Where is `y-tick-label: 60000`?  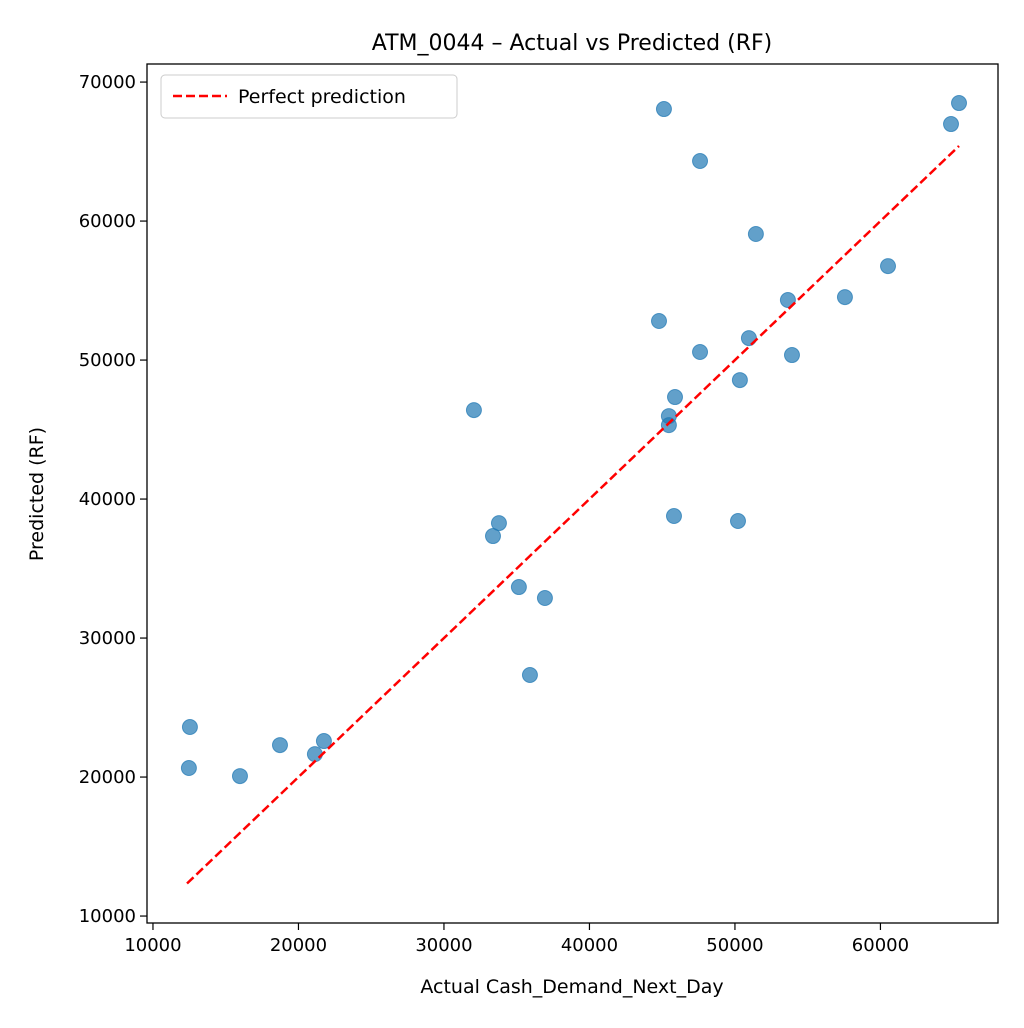 y-tick-label: 60000 is located at coordinates (107, 221).